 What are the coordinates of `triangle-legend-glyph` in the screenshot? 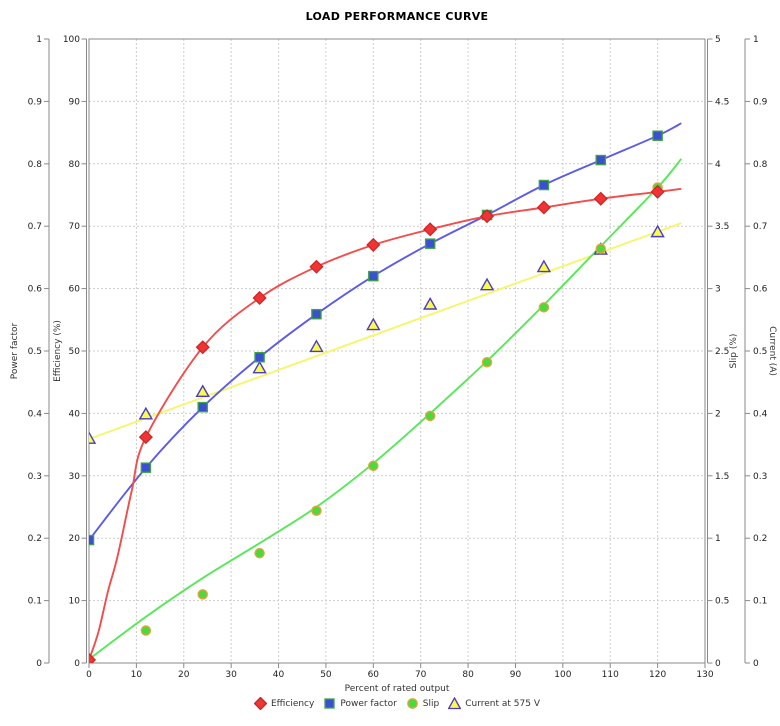 It's located at (455, 703).